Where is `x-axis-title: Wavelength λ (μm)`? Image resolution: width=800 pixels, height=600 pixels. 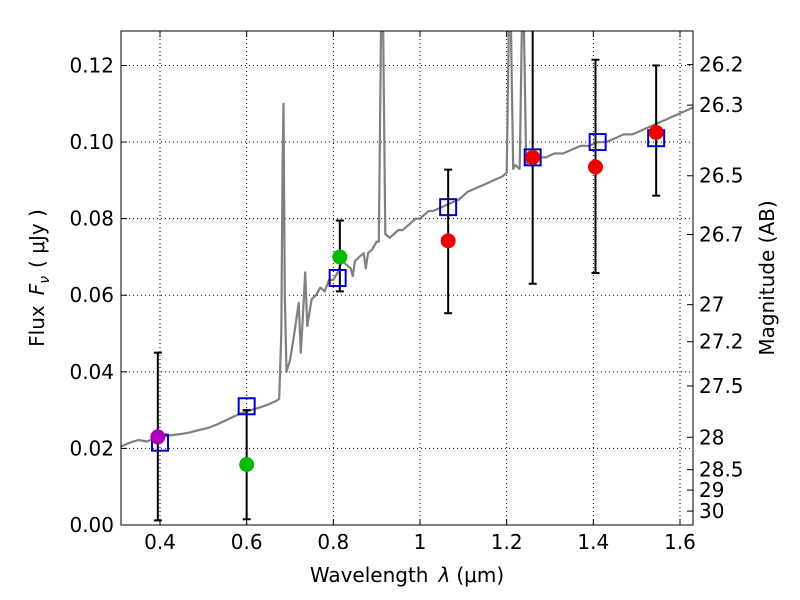 x-axis-title: Wavelength λ (μm) is located at coordinates (407, 575).